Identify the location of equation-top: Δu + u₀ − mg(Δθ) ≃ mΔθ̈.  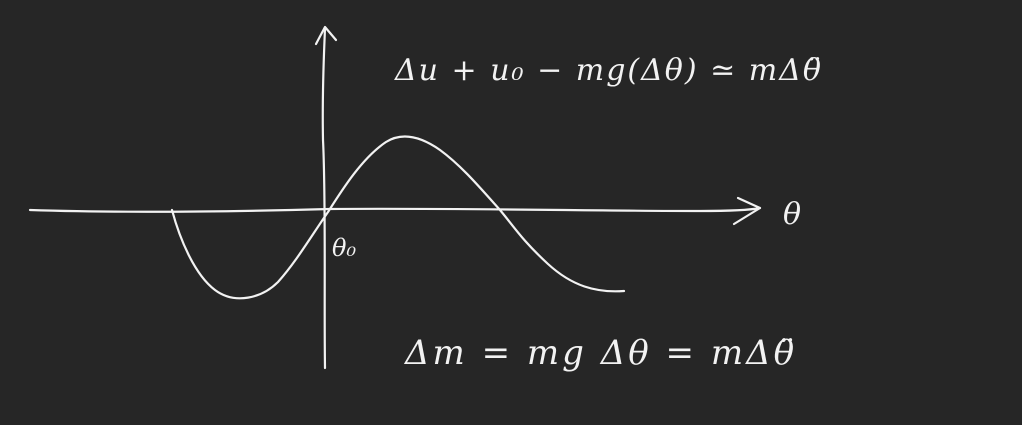
(608, 70).